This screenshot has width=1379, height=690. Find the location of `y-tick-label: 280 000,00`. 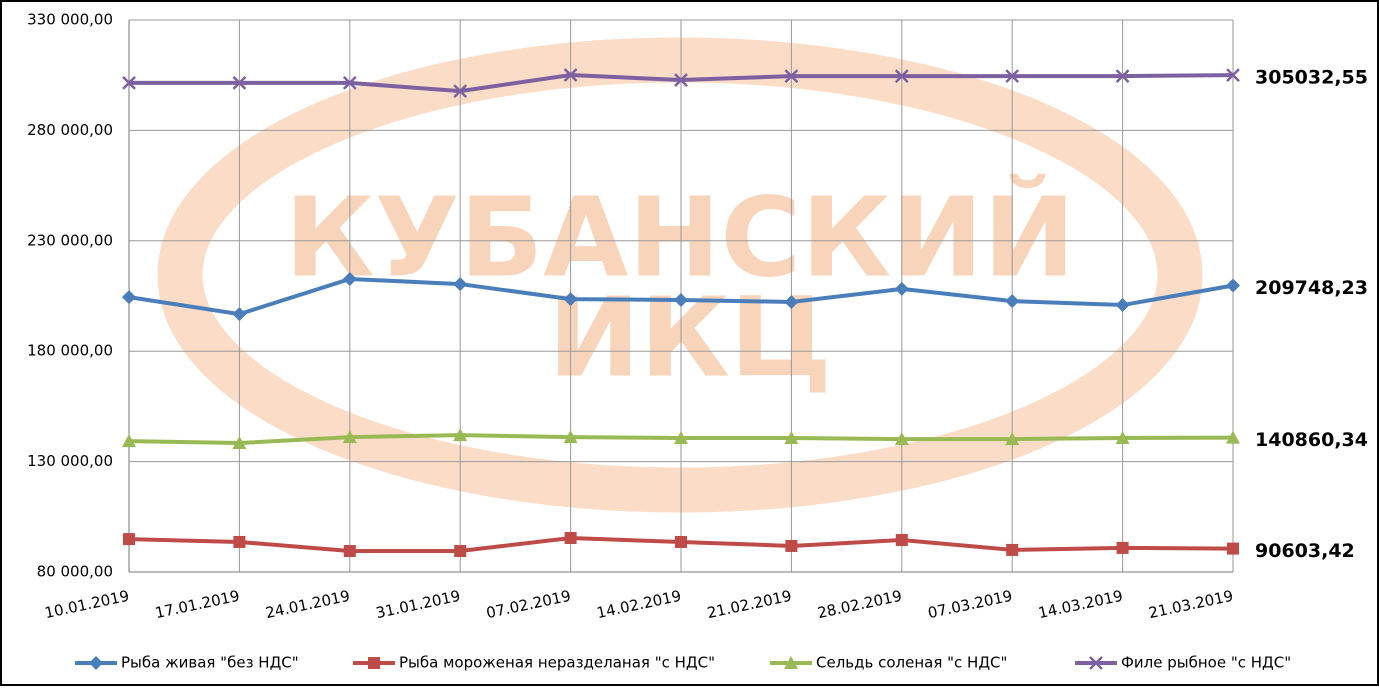

y-tick-label: 280 000,00 is located at coordinates (70, 130).